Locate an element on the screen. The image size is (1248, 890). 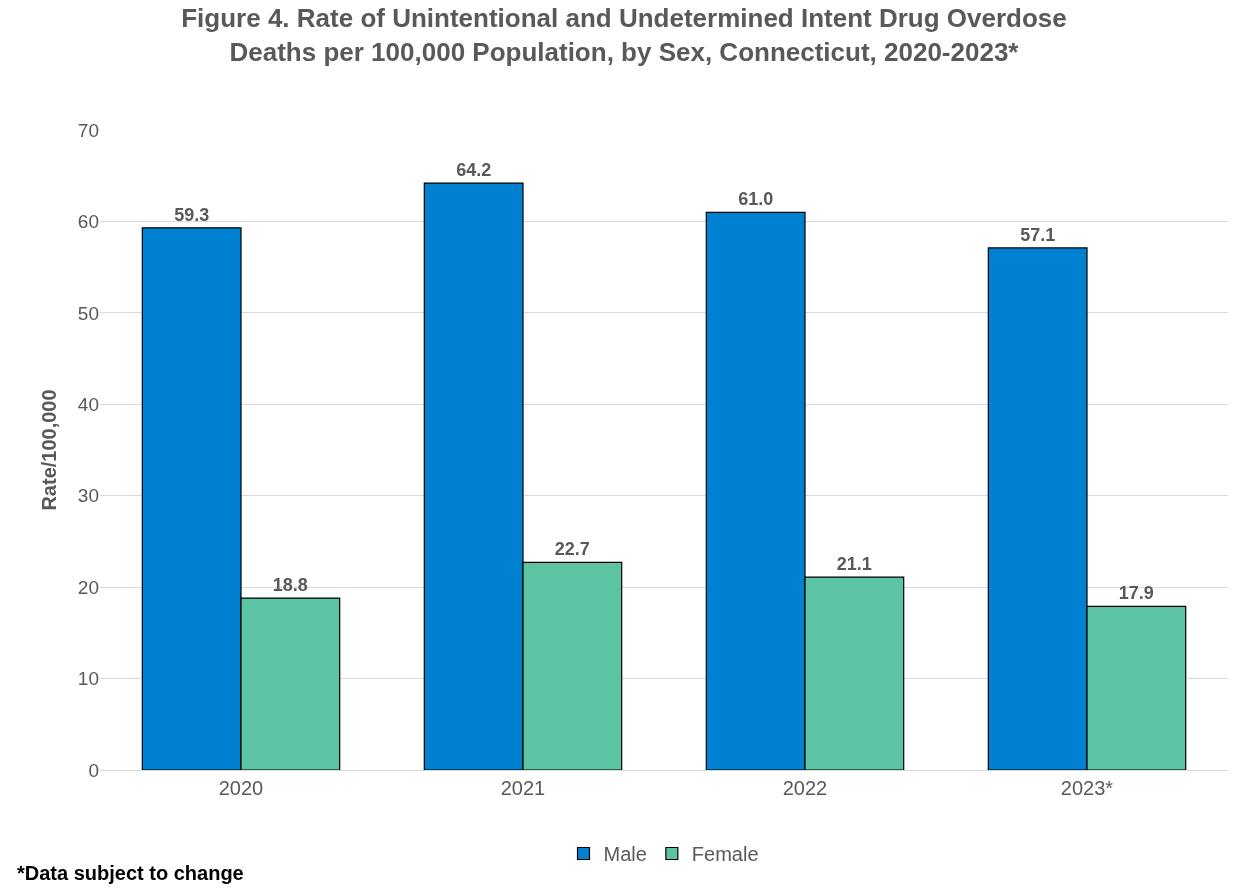
data-label: 21.1 is located at coordinates (854, 564).